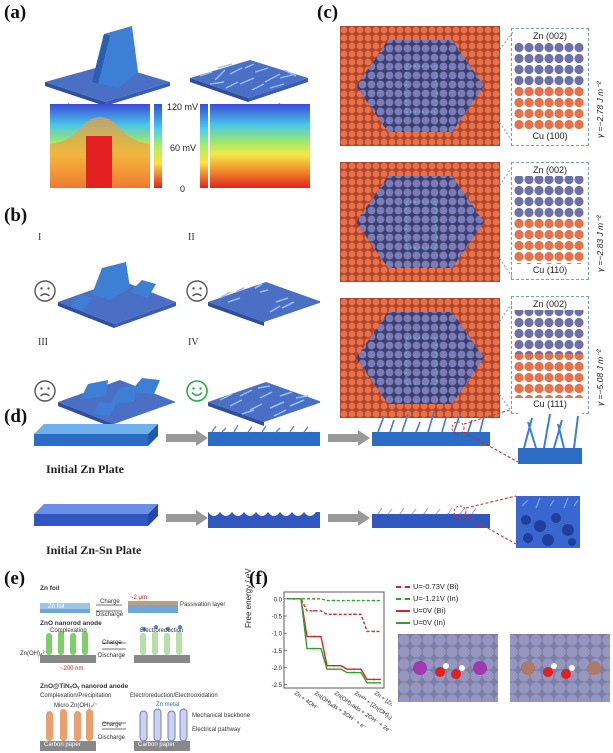 Image resolution: width=613 pixels, height=753 pixels. I want to click on scenario-label-2: II, so click(191, 237).